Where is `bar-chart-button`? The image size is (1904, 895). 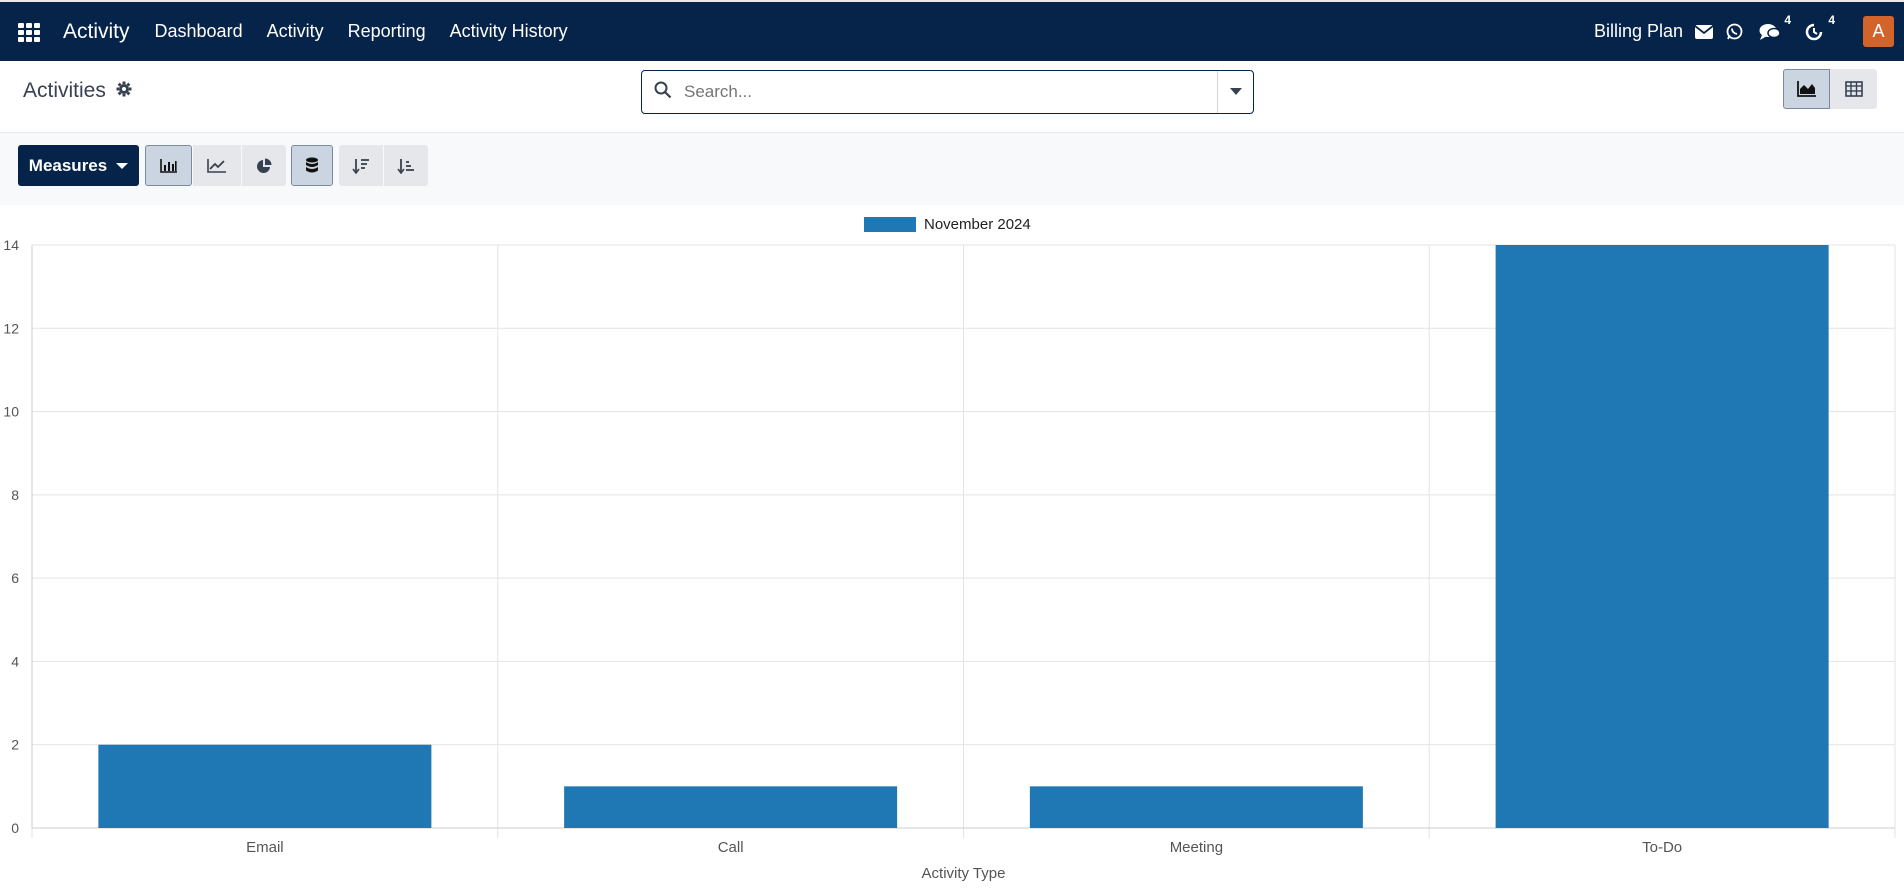
bar-chart-button is located at coordinates (168, 165).